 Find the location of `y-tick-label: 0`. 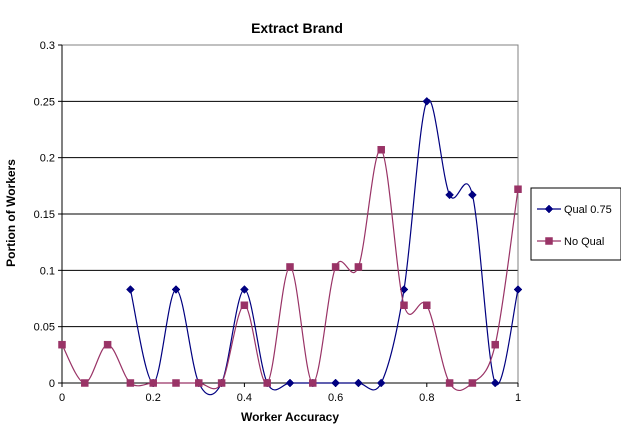

y-tick-label: 0 is located at coordinates (52, 384).